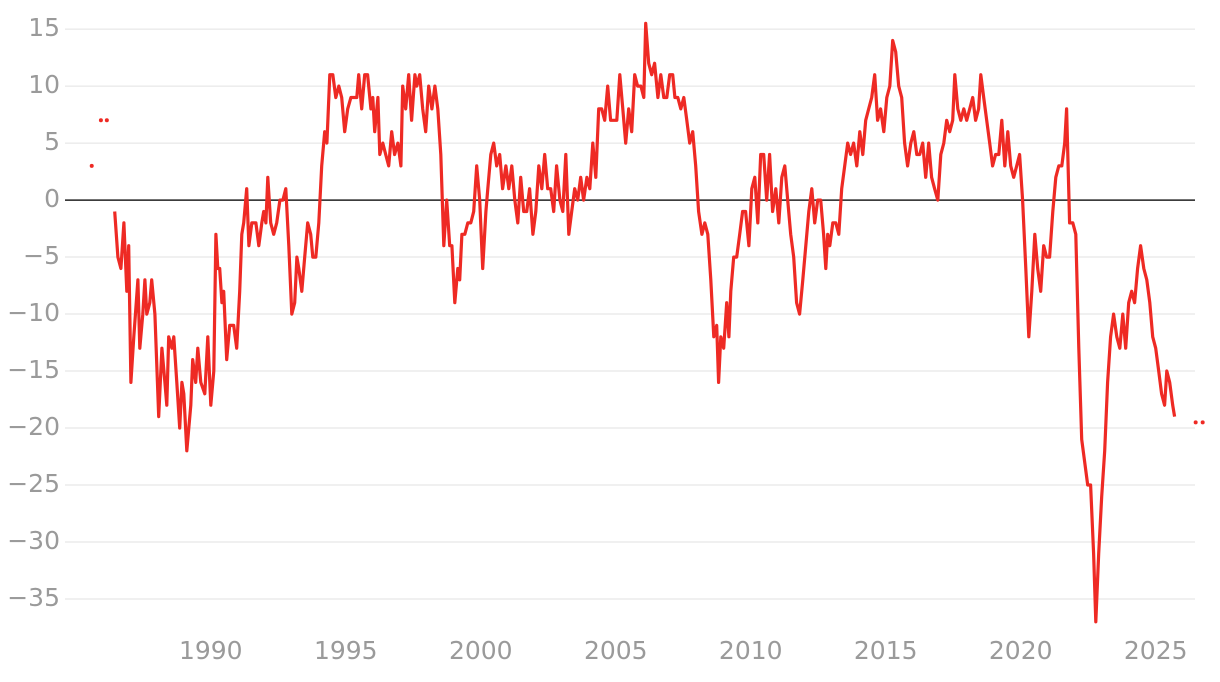 This screenshot has width=1220, height=682. Describe the element at coordinates (41, 255) in the screenshot. I see `y-tick-label: −5` at that location.